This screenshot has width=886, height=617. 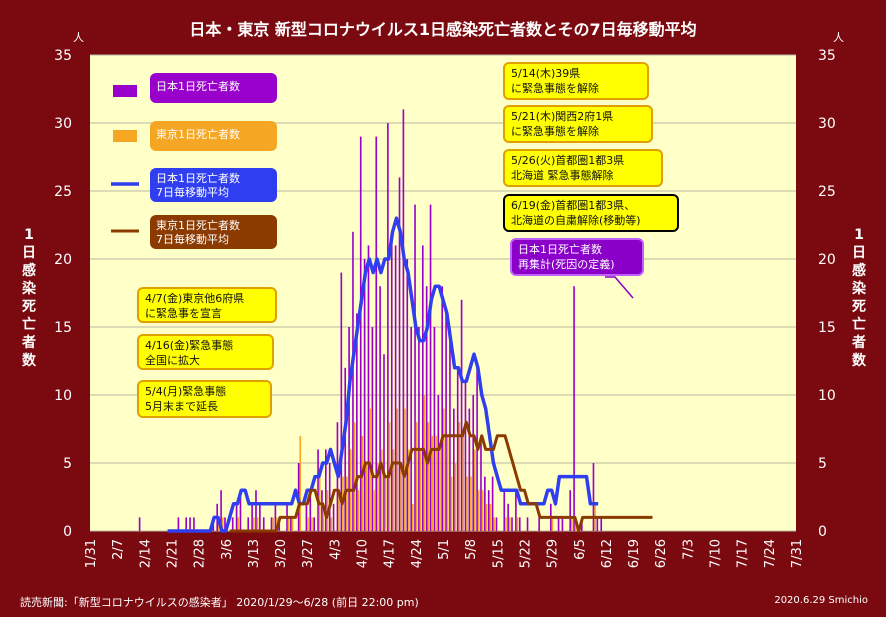 What do you see at coordinates (716, 553) in the screenshot?
I see `x-tick-label: 7/10` at bounding box center [716, 553].